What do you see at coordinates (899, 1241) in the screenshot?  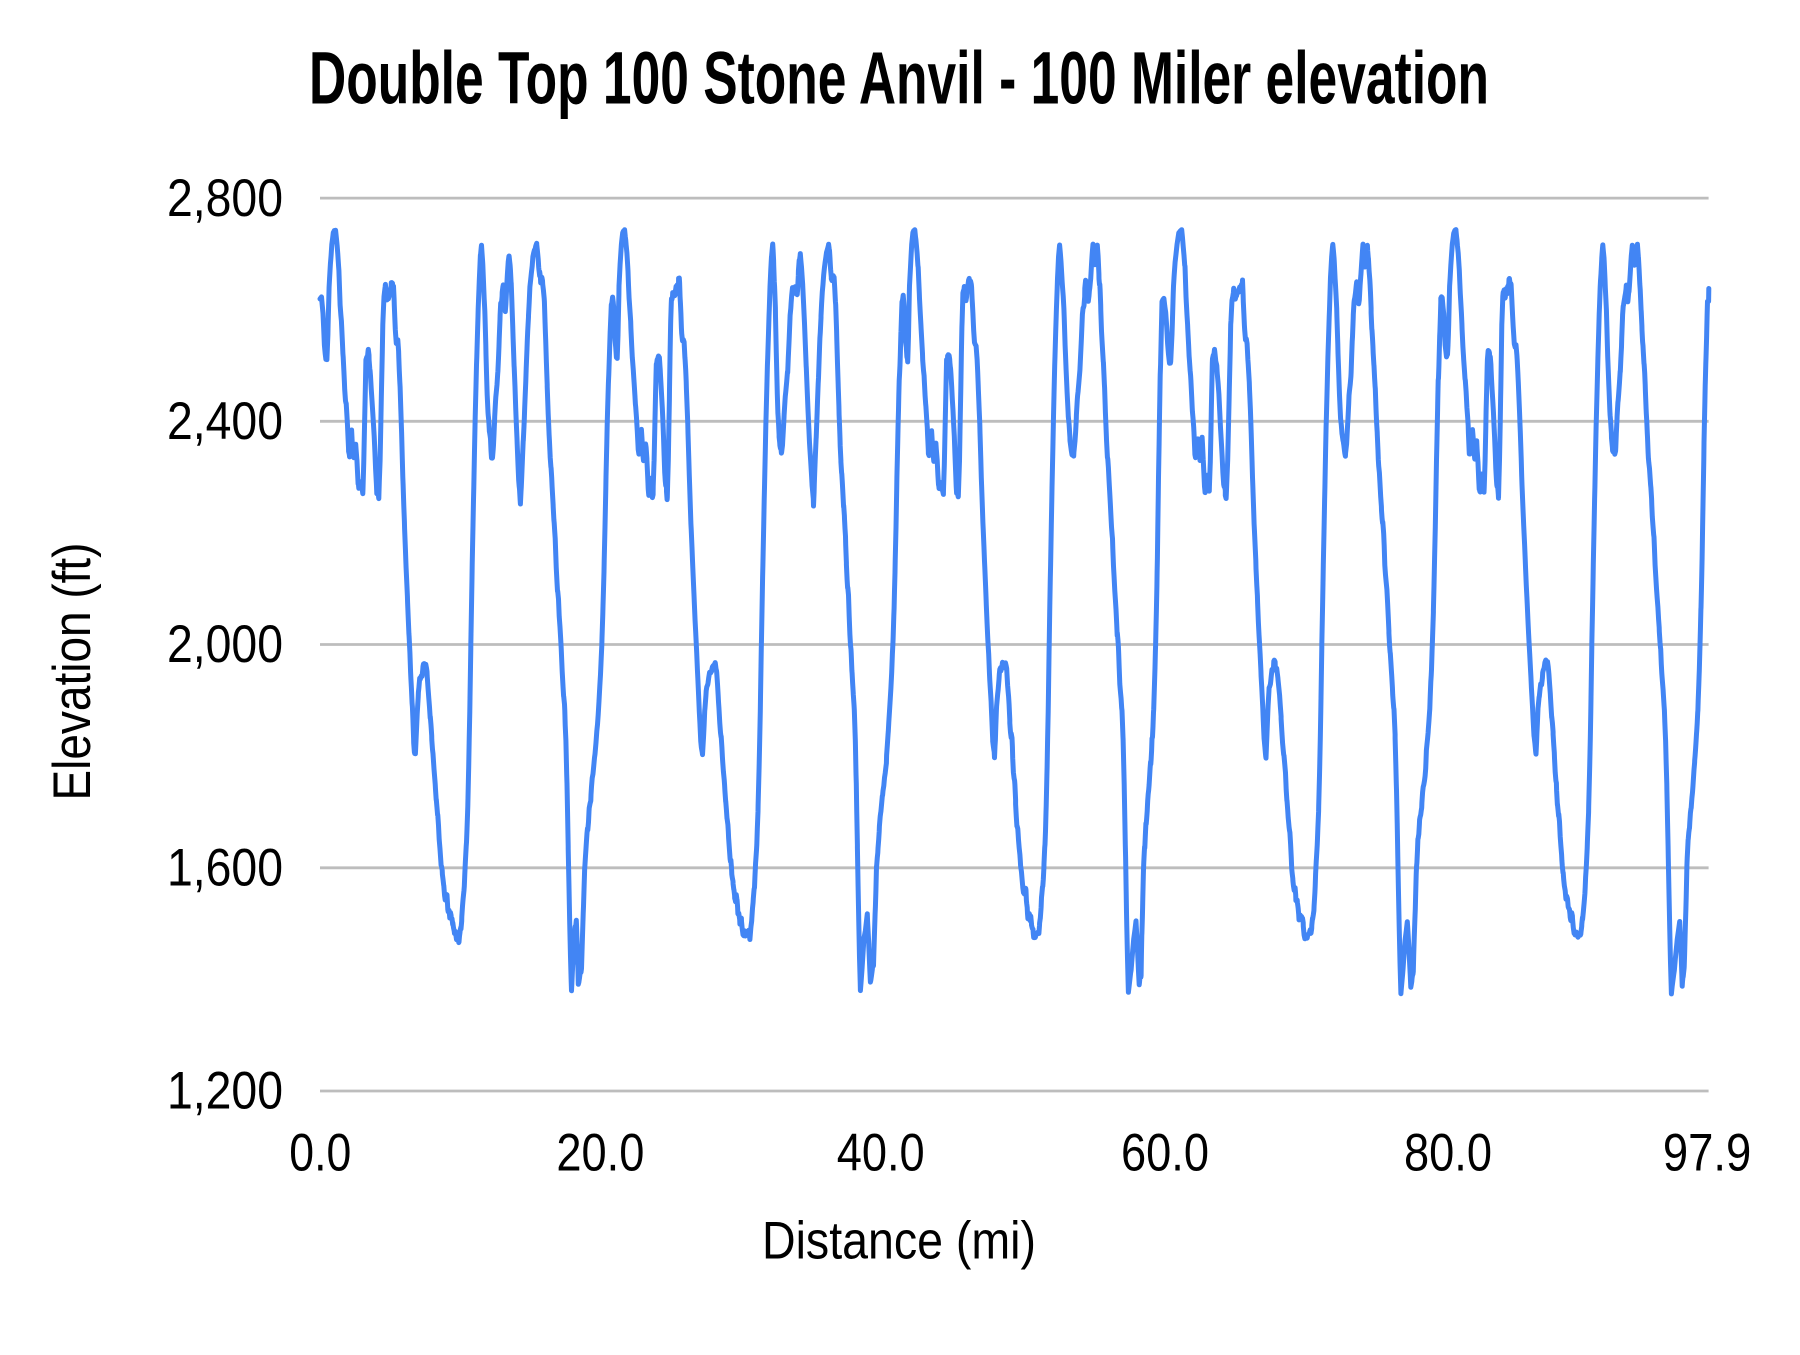 I see `svg-text: Distance (mi)` at bounding box center [899, 1241].